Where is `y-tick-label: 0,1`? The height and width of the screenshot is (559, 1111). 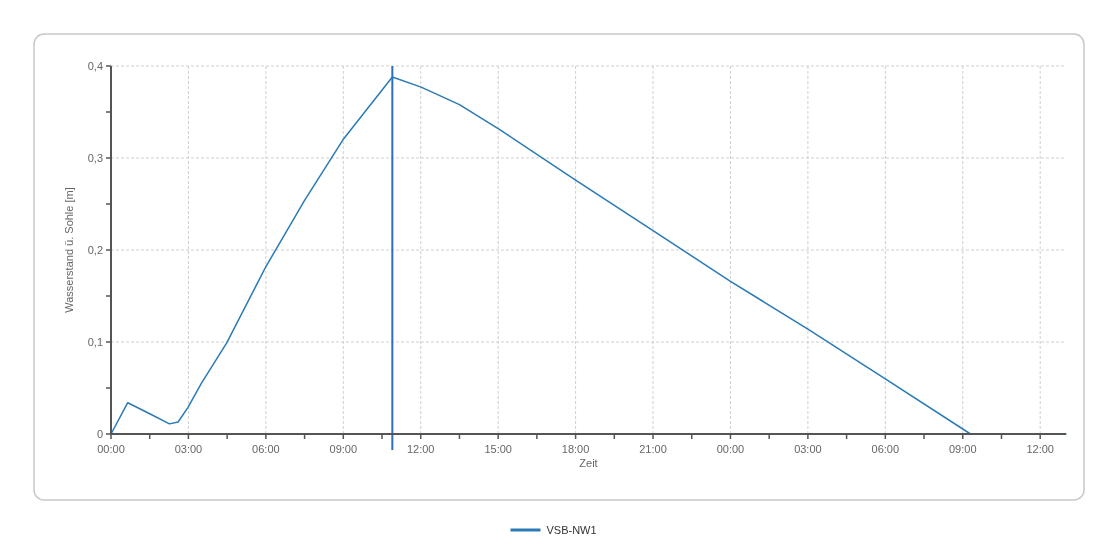
y-tick-label: 0,1 is located at coordinates (95, 342).